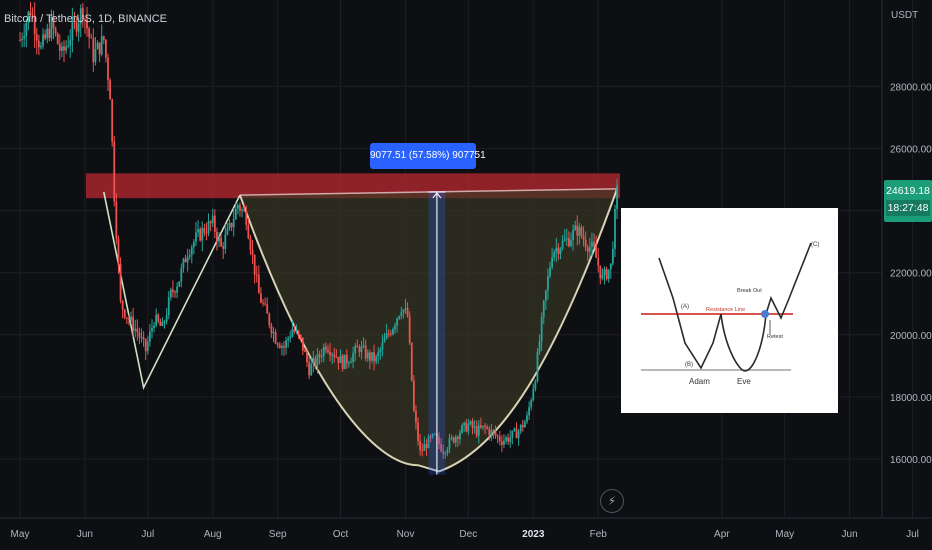  Describe the element at coordinates (912, 534) in the screenshot. I see `x-tick-label: Jul` at that location.